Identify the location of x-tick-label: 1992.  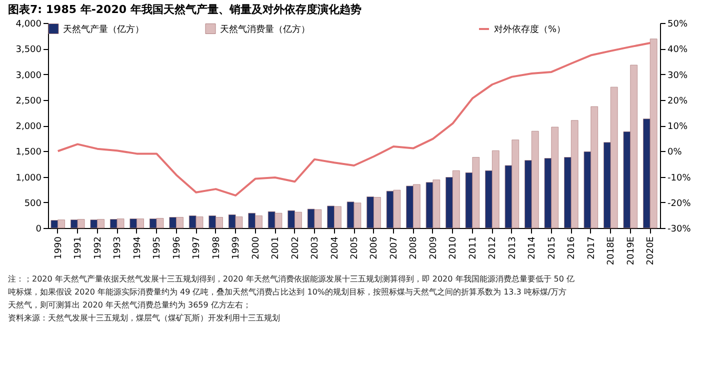
(98, 248).